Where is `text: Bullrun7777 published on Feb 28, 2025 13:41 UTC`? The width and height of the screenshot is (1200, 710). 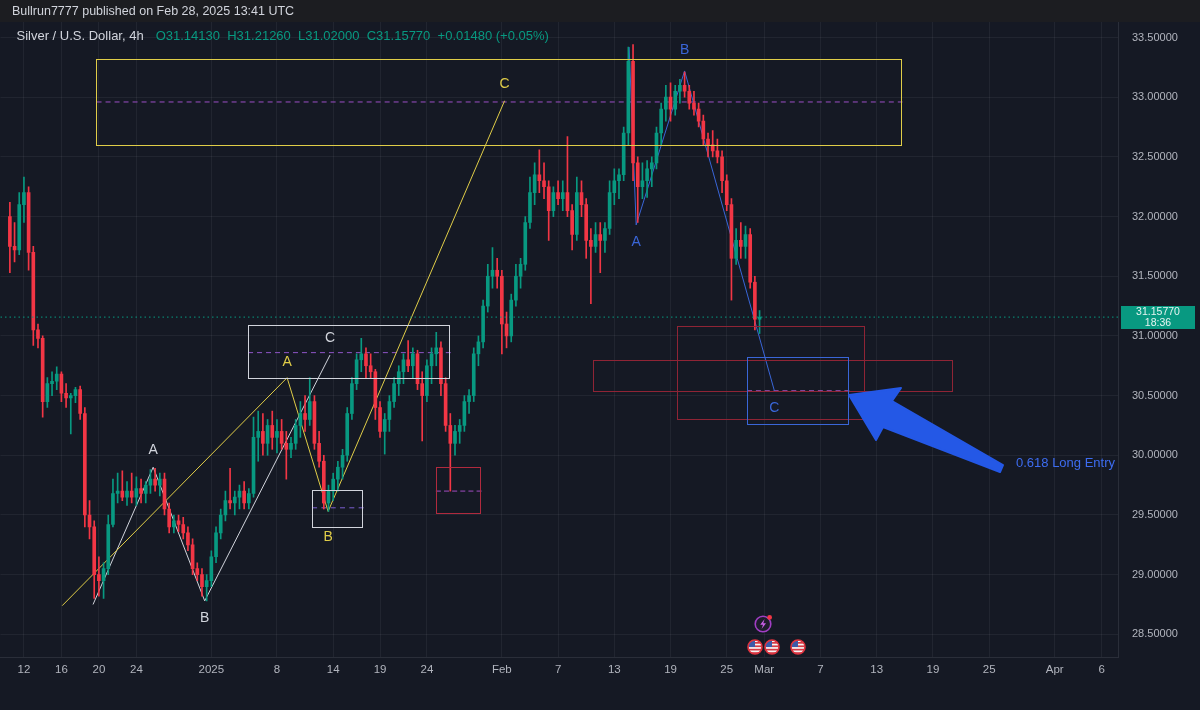 text: Bullrun7777 published on Feb 28, 2025 13:41 UTC is located at coordinates (153, 11).